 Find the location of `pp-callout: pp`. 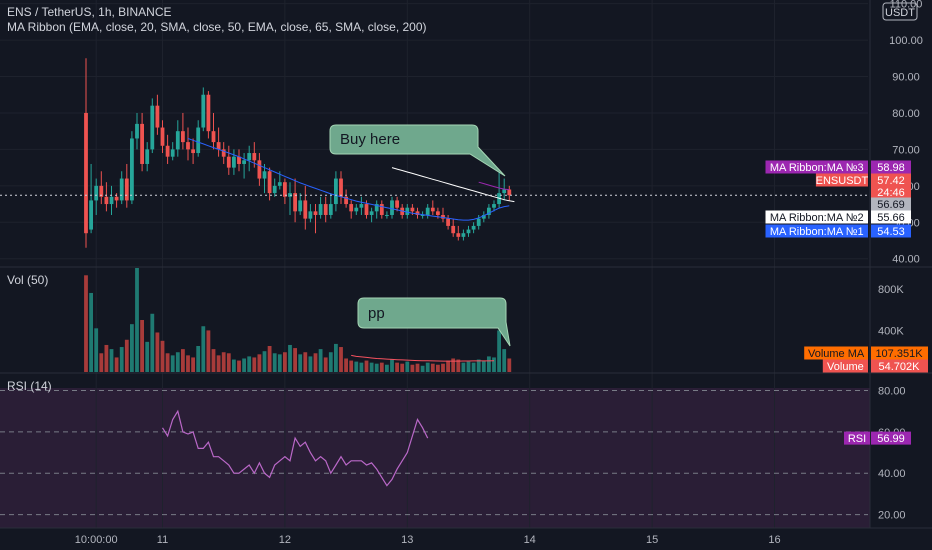

pp-callout: pp is located at coordinates (434, 322).